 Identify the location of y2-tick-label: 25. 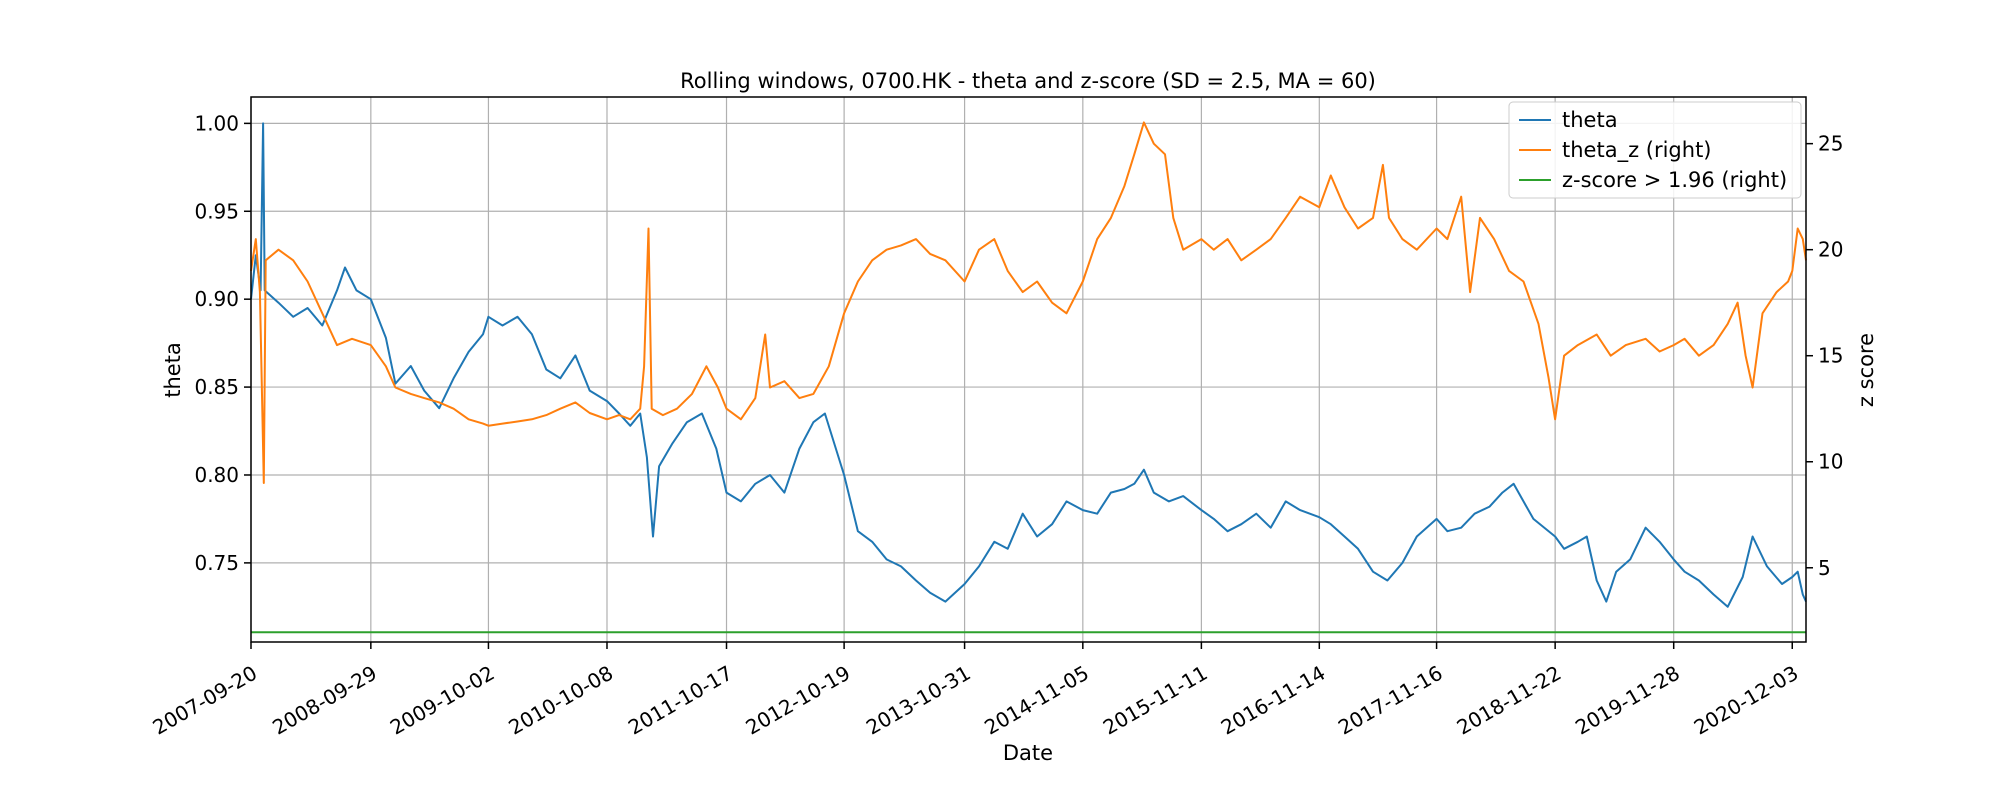
(1830, 144).